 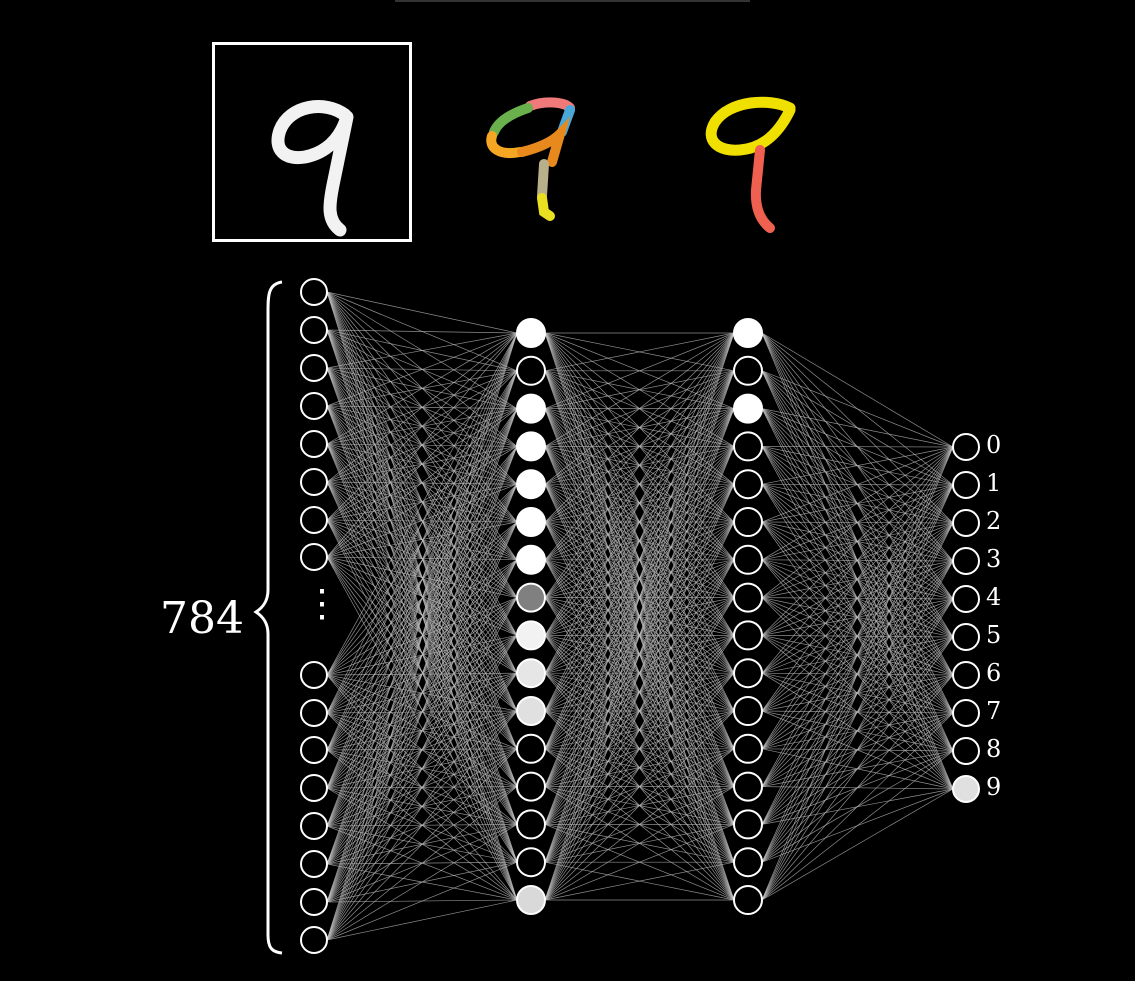 I want to click on input-digit-image, so click(x=312, y=142).